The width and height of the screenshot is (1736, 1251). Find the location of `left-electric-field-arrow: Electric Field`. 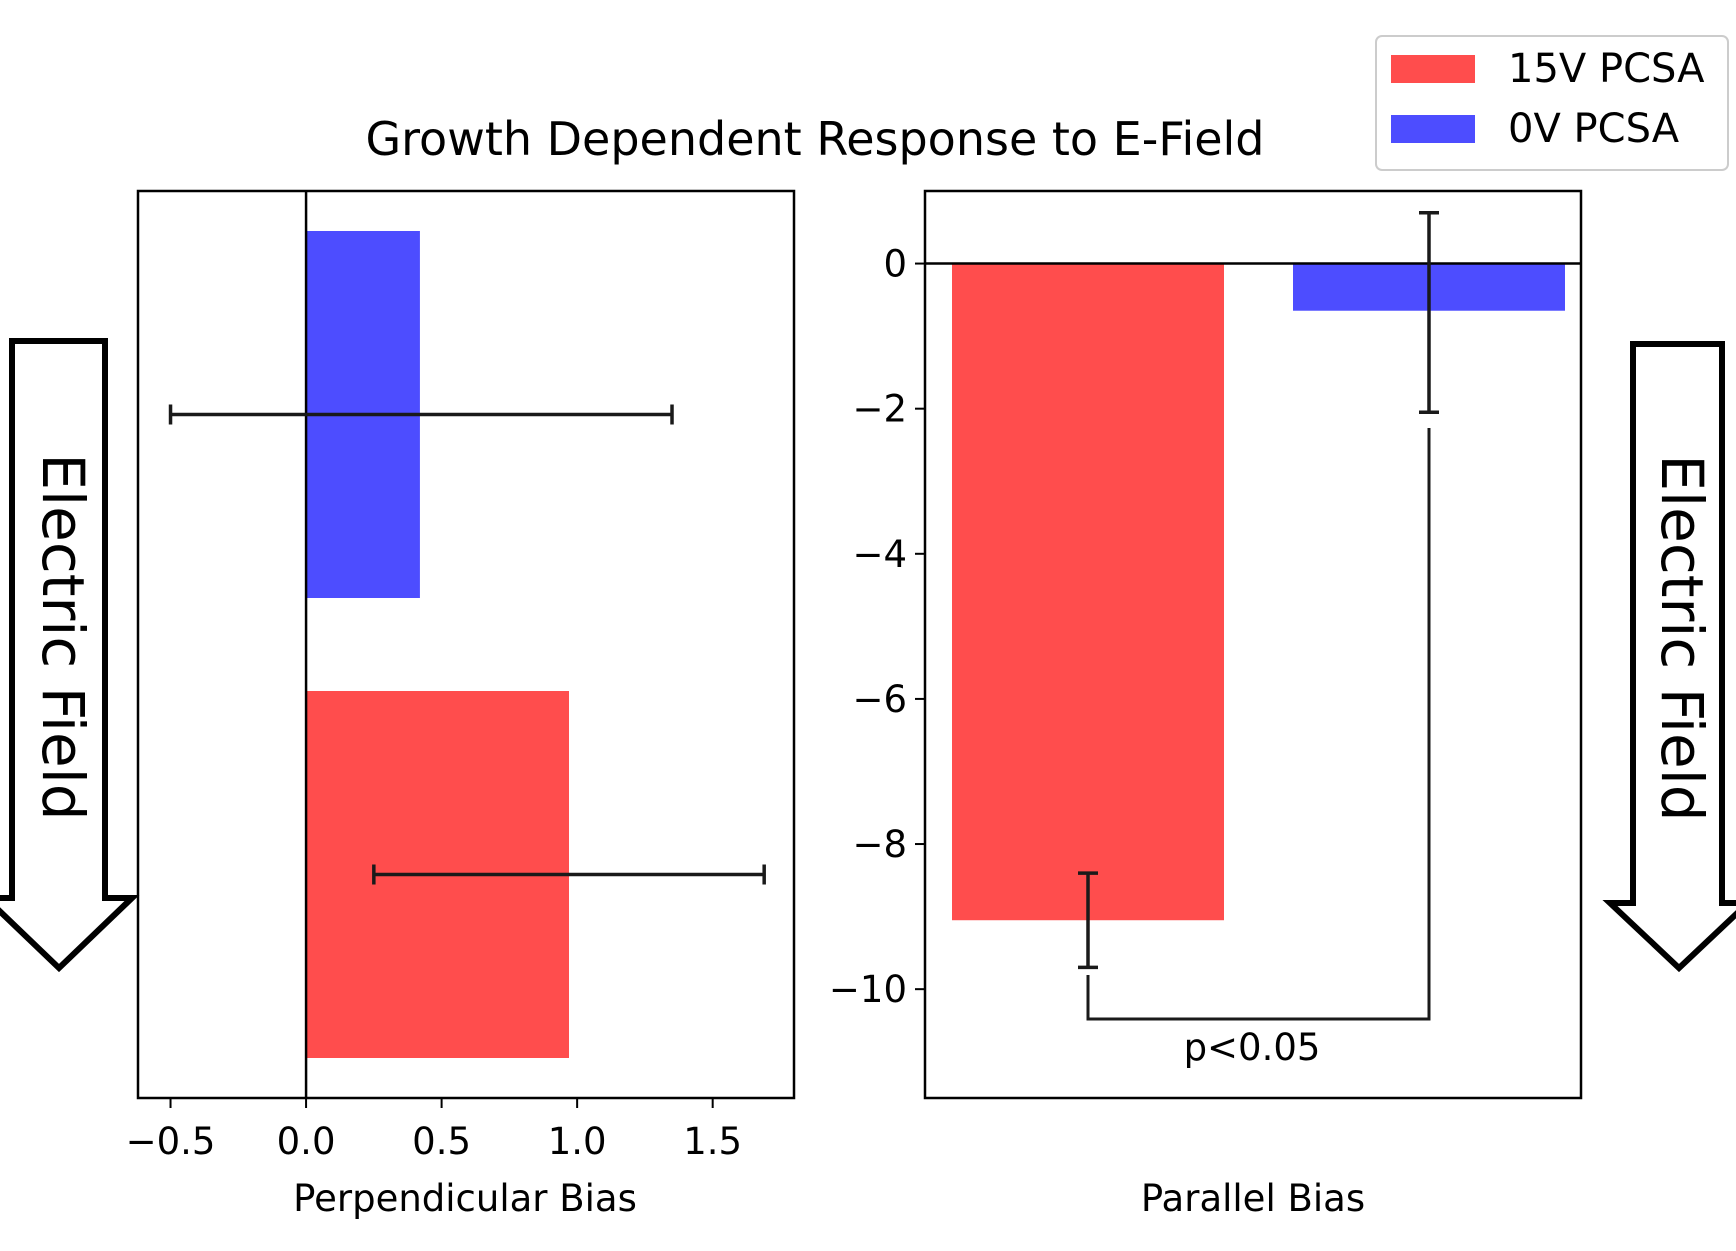

left-electric-field-arrow: Electric Field is located at coordinates (70, 655).